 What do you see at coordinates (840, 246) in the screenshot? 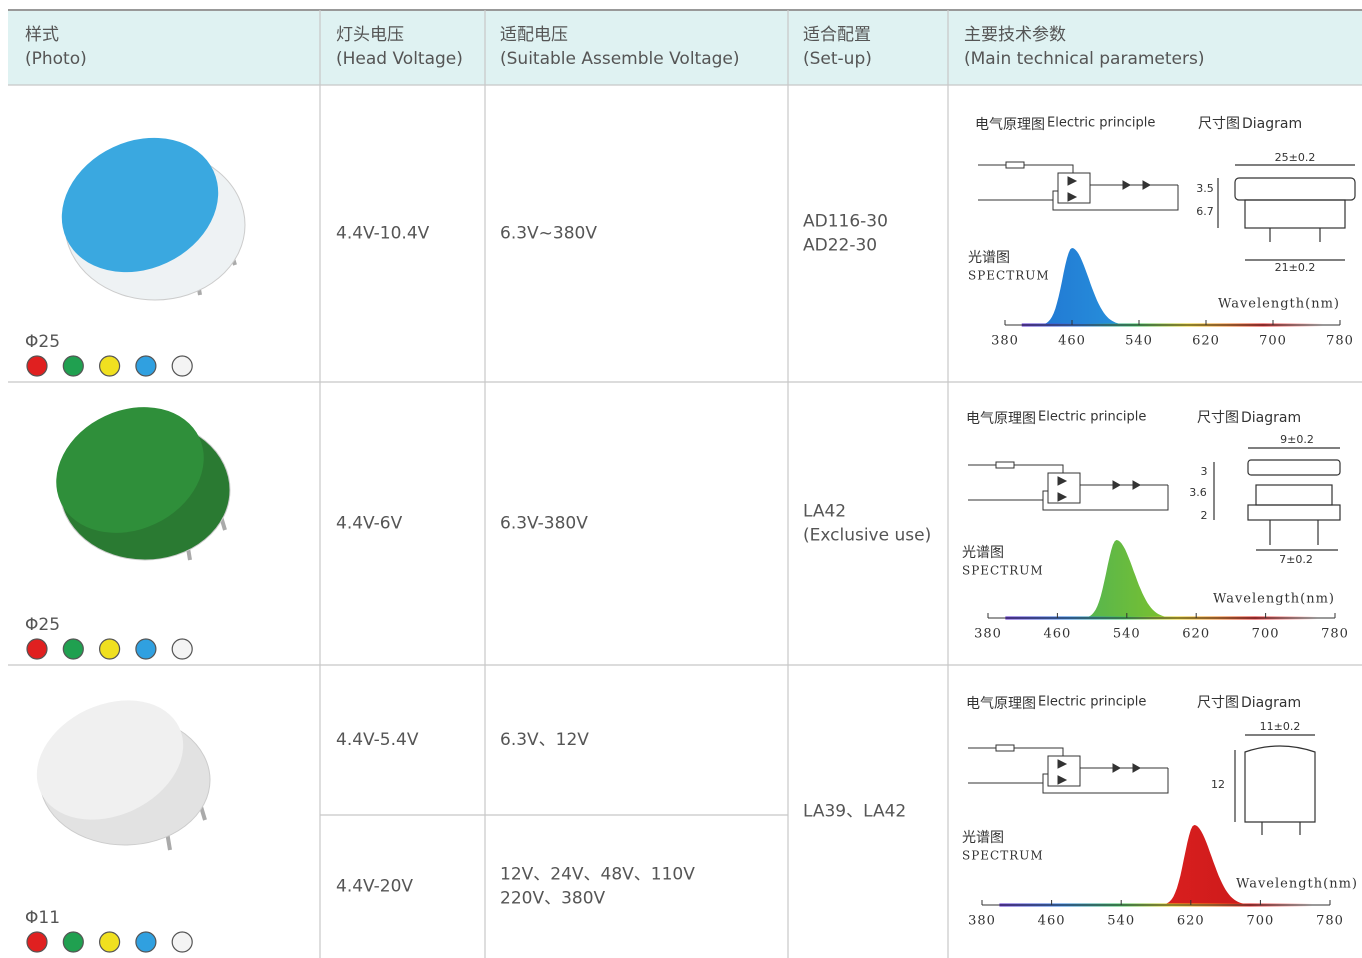
I see `setup: AD22-30` at bounding box center [840, 246].